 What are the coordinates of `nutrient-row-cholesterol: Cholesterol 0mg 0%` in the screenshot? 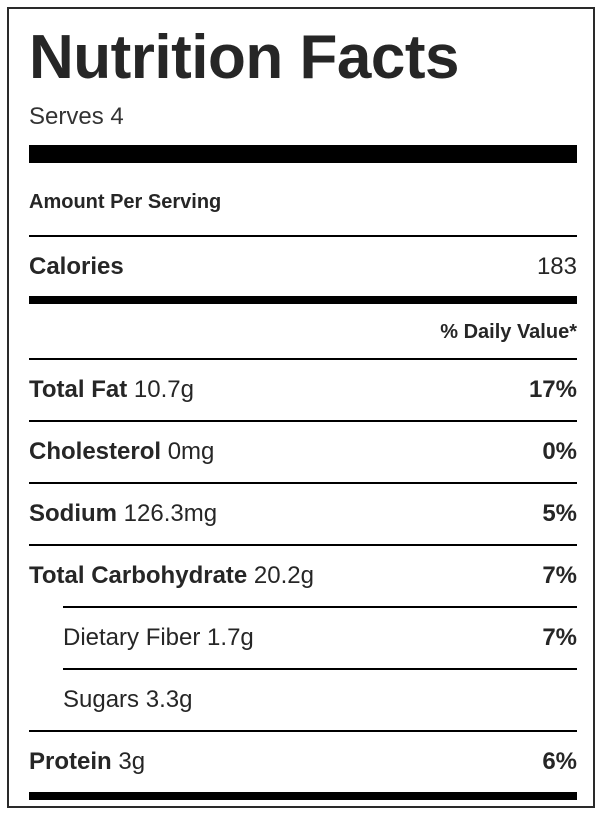 It's located at (303, 452).